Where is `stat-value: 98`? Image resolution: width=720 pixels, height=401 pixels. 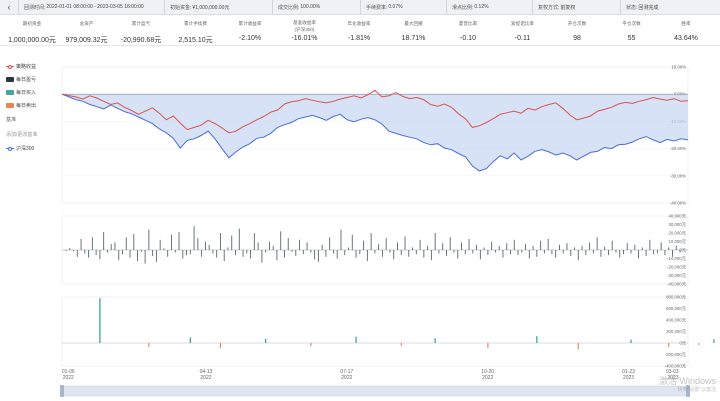 stat-value: 98 is located at coordinates (577, 38).